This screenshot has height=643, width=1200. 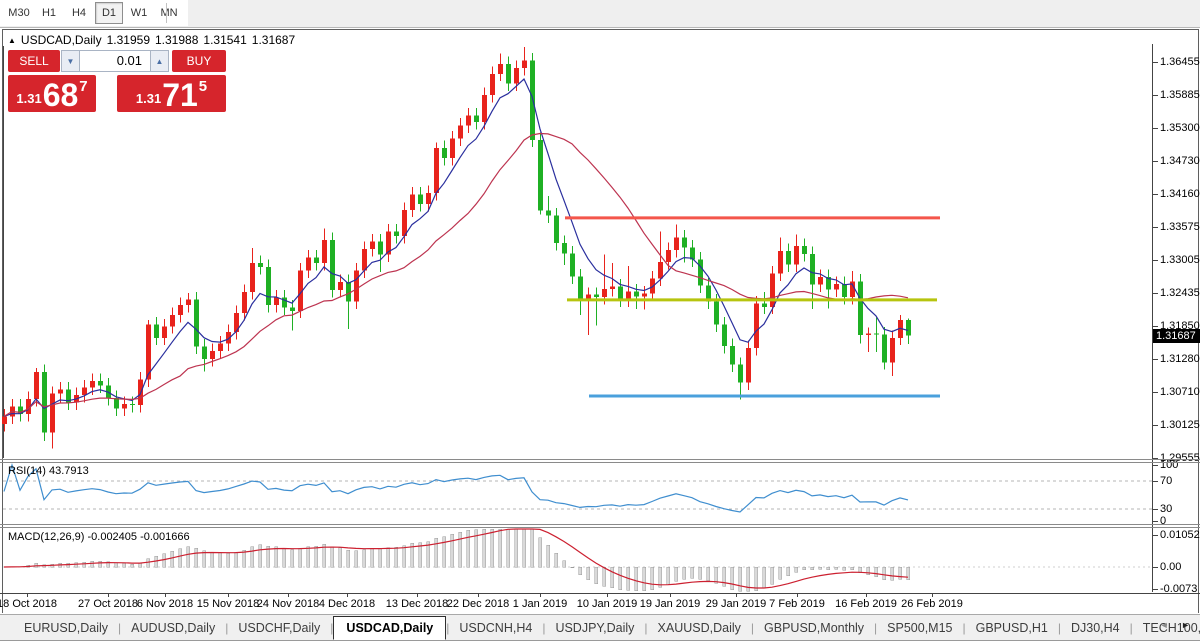 I want to click on buy-price-pip: 5, so click(x=203, y=86).